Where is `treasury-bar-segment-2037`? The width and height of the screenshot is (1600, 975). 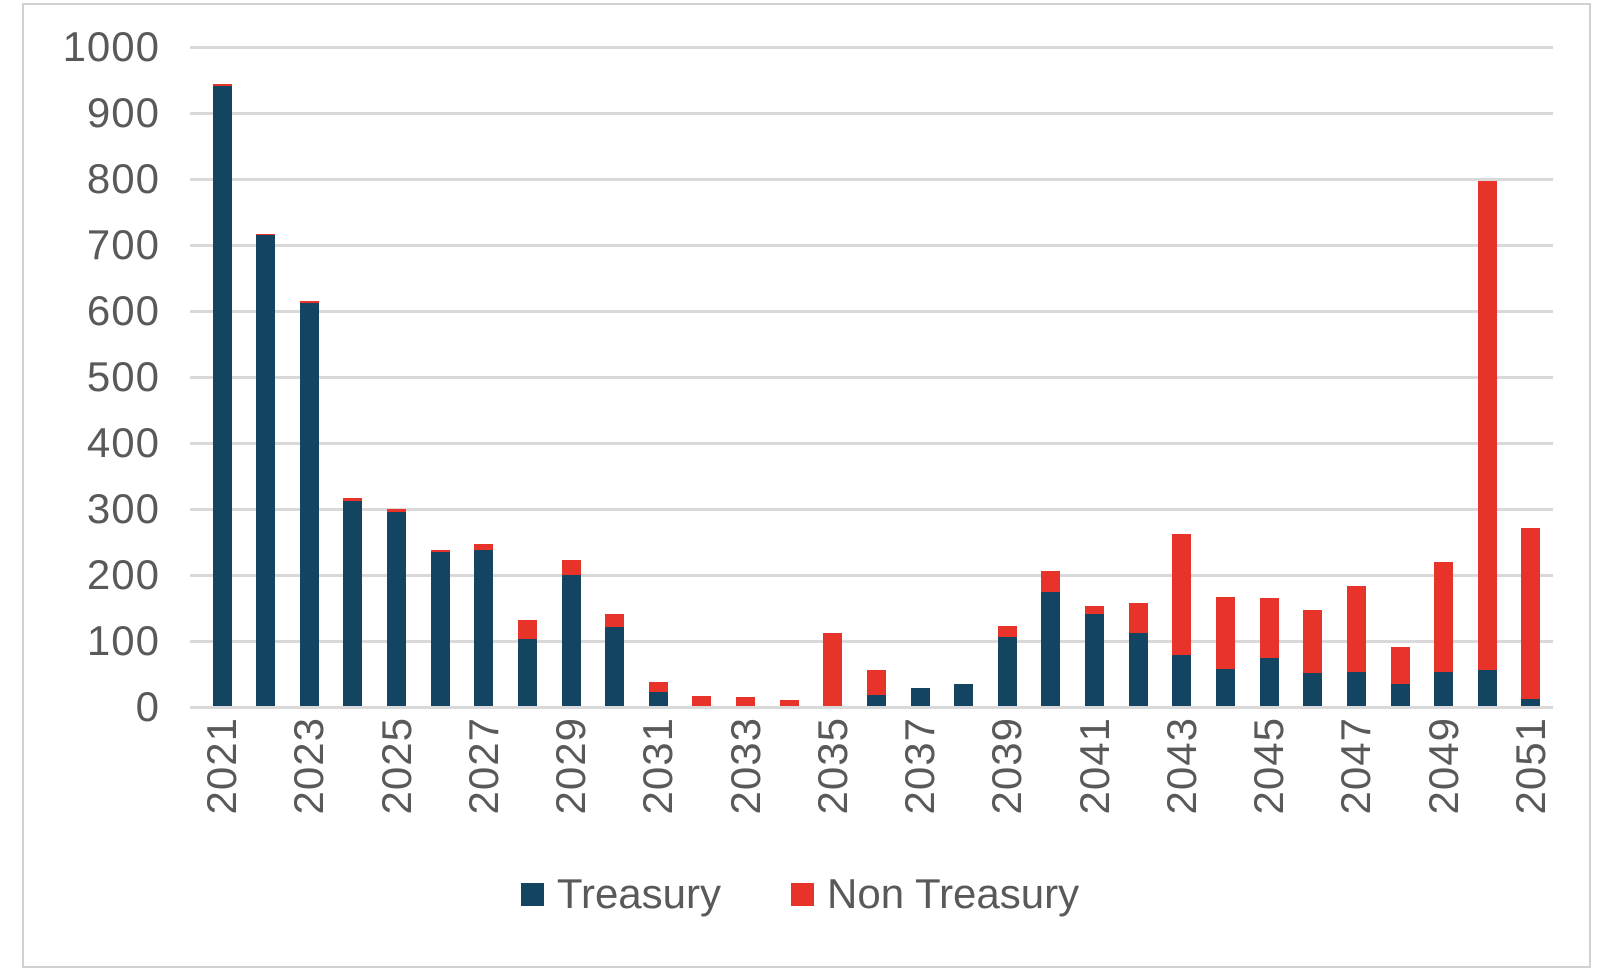
treasury-bar-segment-2037 is located at coordinates (920, 696).